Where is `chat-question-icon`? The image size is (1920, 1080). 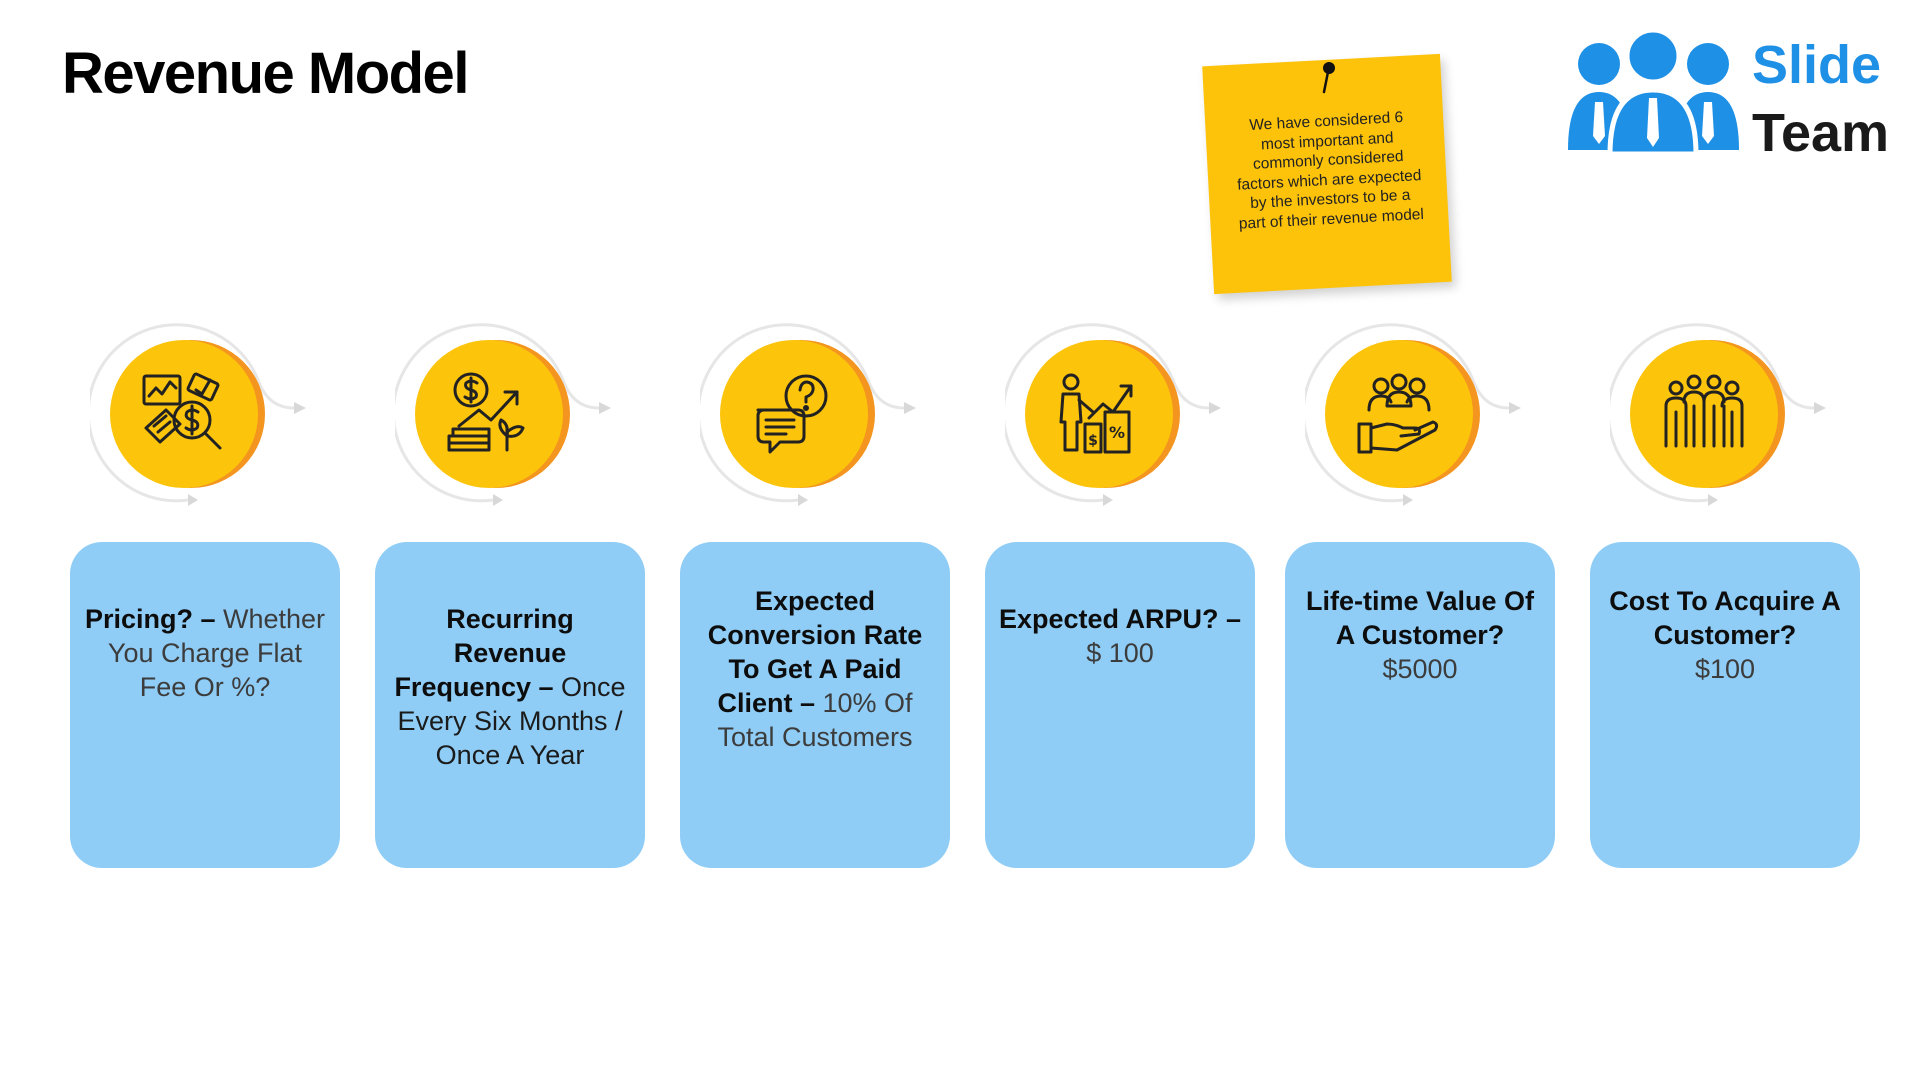 chat-question-icon is located at coordinates (792, 414).